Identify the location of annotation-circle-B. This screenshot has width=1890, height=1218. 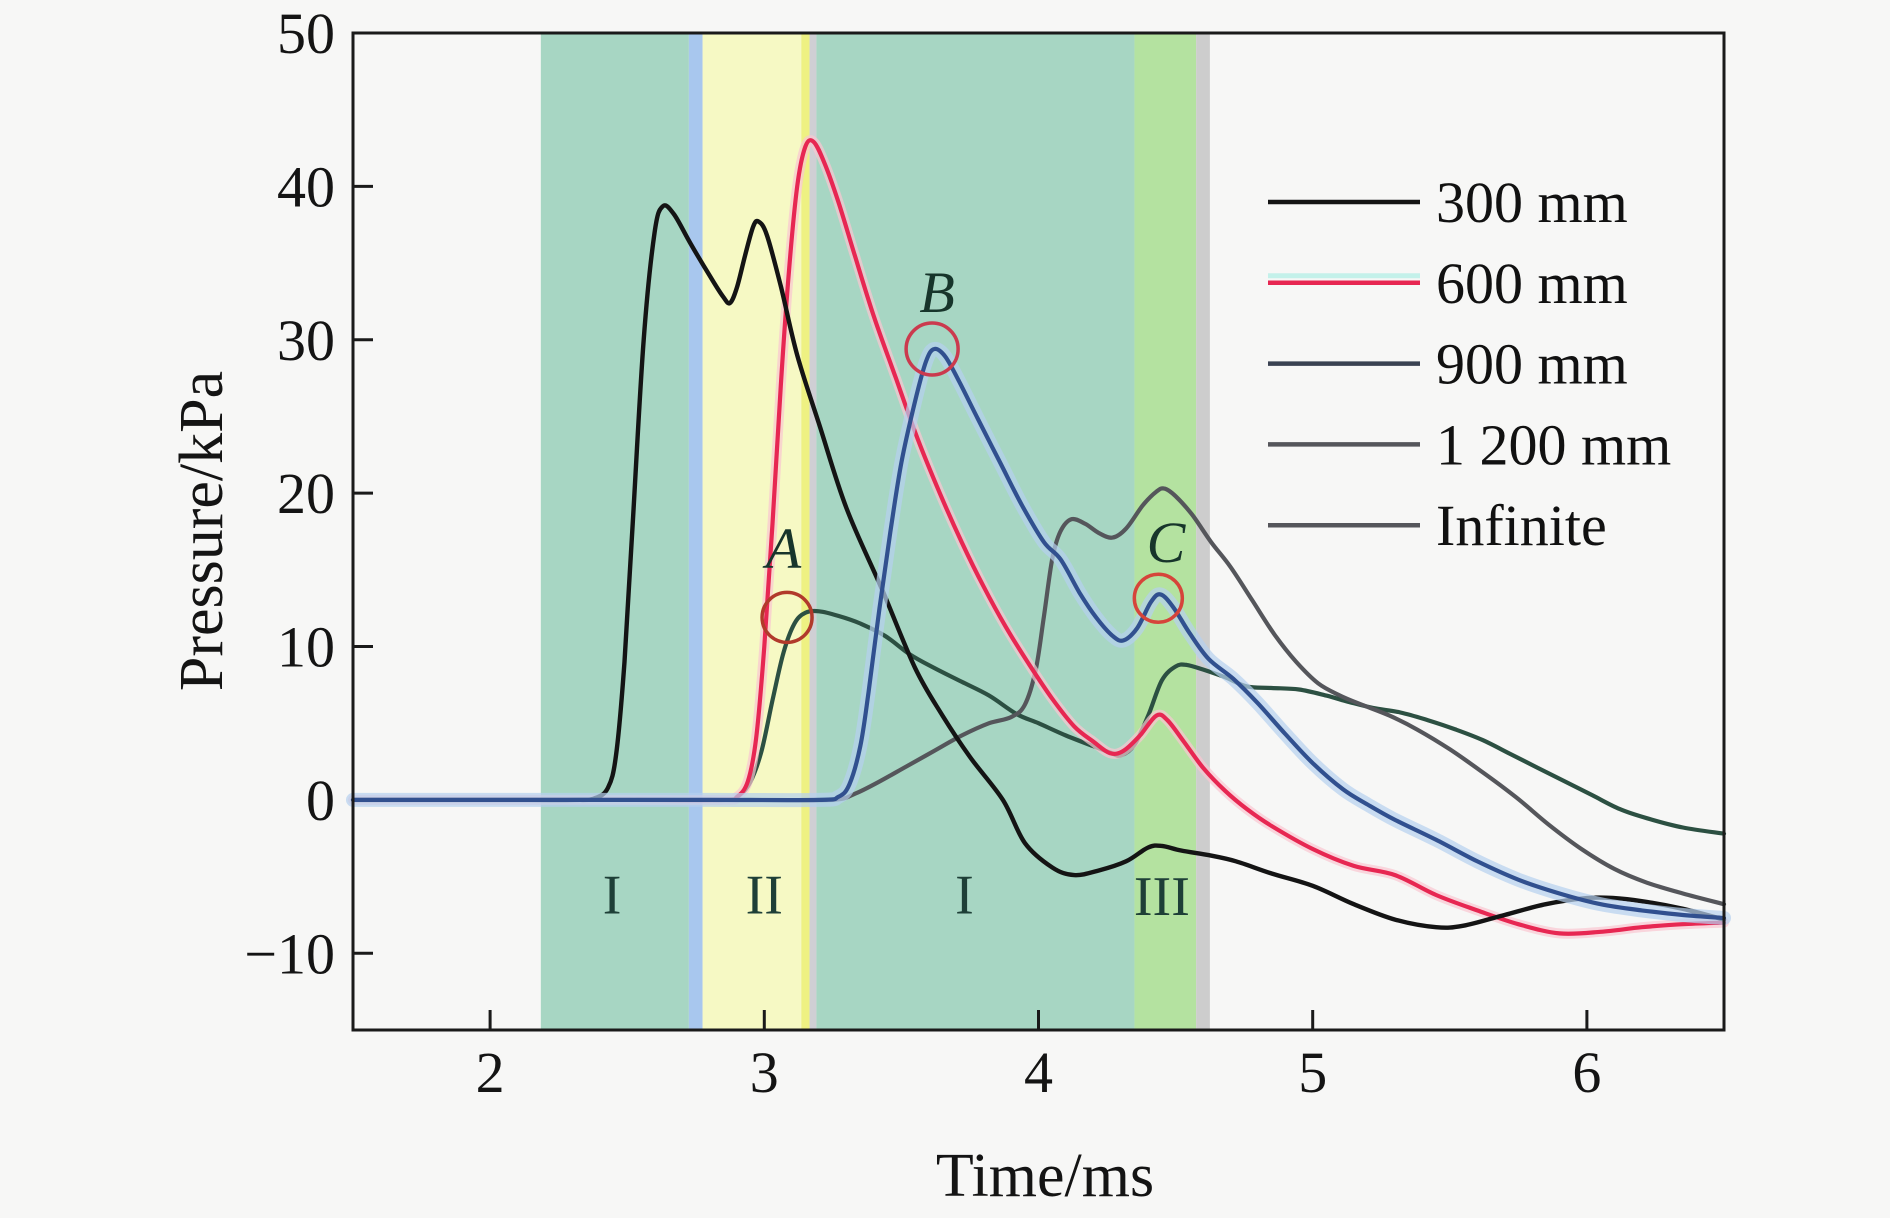
(932, 349).